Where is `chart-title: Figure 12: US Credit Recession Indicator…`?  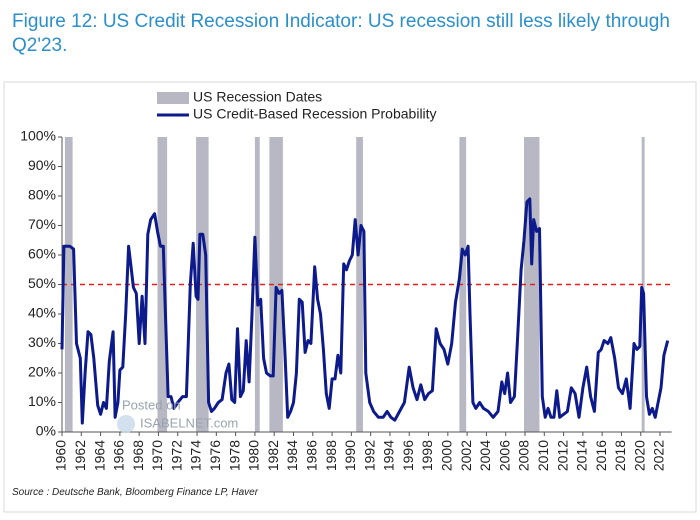 chart-title: Figure 12: US Credit Recession Indicator… is located at coordinates (341, 33).